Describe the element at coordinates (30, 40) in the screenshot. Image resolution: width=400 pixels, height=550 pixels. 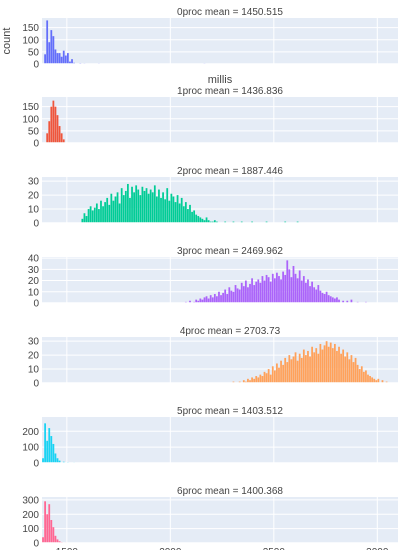
I see `y-tick-label: 100` at that location.